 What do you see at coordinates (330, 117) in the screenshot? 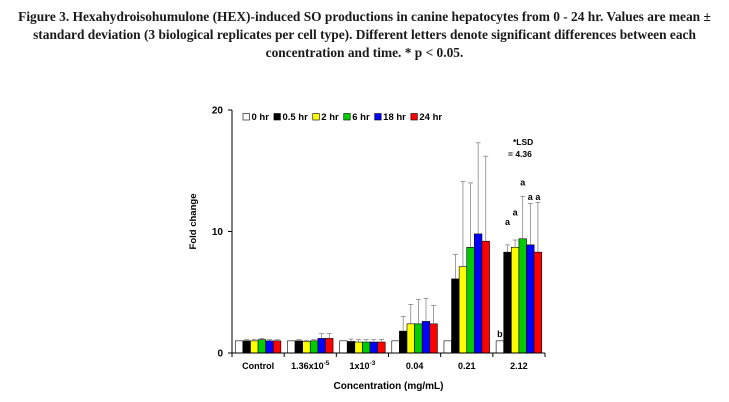
I see `legend-label: 2 hr` at bounding box center [330, 117].